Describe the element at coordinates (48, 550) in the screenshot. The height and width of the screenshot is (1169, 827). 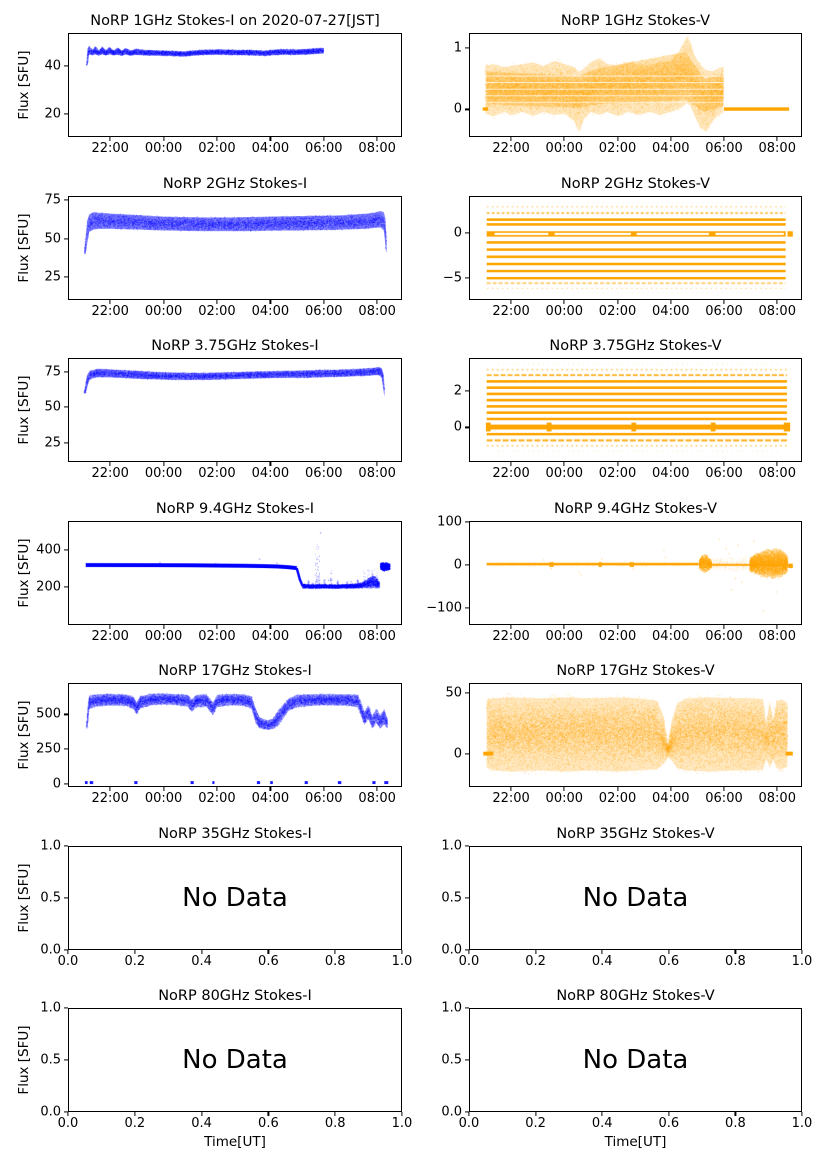
I see `y-tick-label: 400` at that location.